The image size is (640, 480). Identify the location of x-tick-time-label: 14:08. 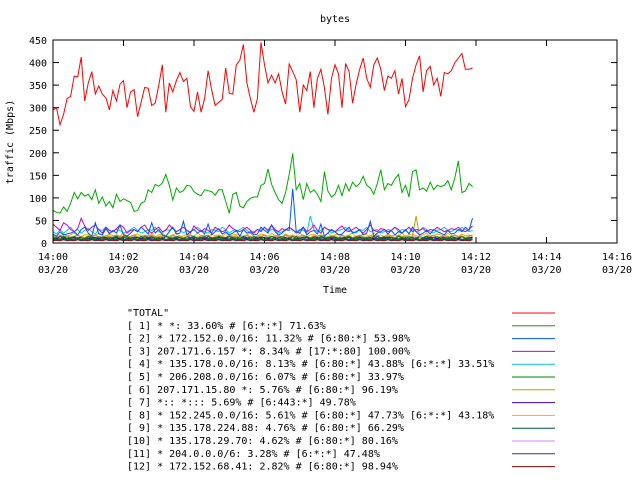
(335, 257).